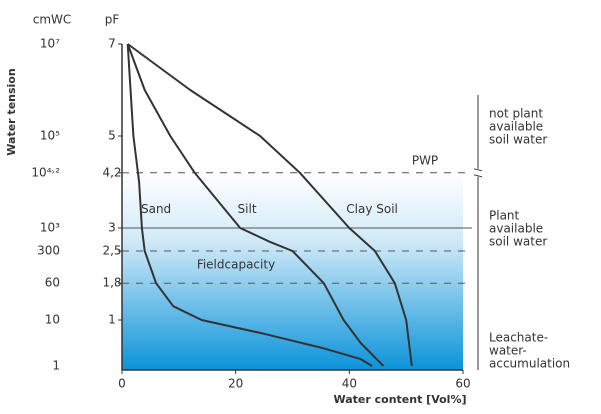 The height and width of the screenshot is (414, 601). What do you see at coordinates (508, 351) in the screenshot?
I see `region-label: water-` at bounding box center [508, 351].